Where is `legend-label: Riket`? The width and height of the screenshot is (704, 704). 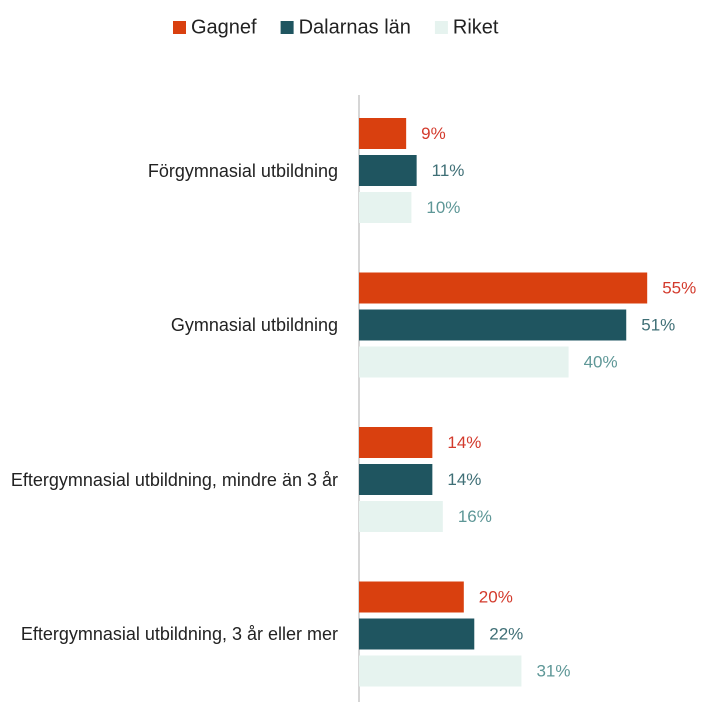 legend-label: Riket is located at coordinates (476, 27).